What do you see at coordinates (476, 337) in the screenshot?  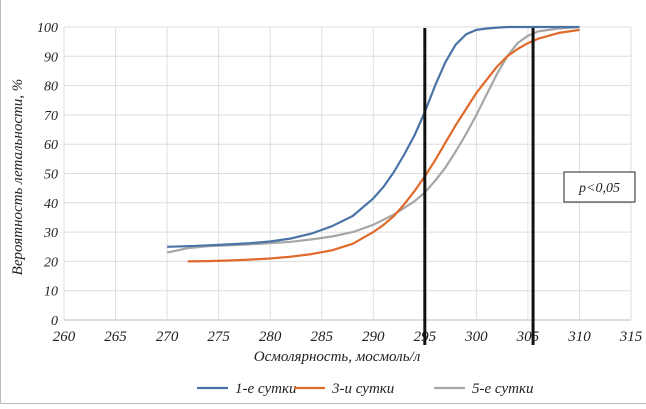 I see `x-tick-label: 300` at bounding box center [476, 337].